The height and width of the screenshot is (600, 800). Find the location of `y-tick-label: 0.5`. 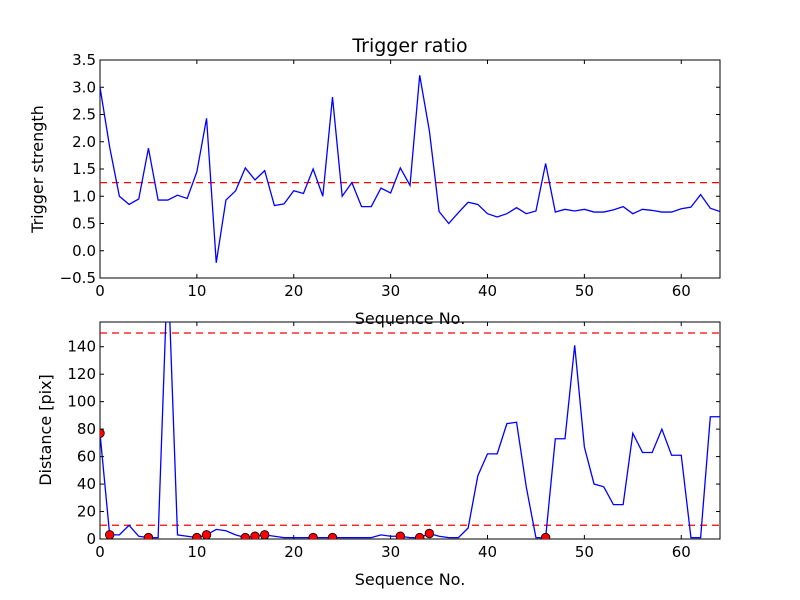

y-tick-label: 0.5 is located at coordinates (84, 224).